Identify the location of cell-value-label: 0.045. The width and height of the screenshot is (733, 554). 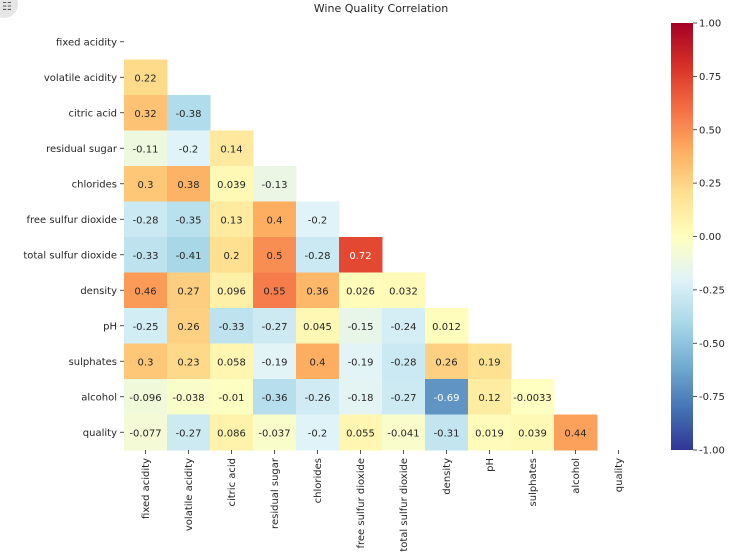
(317, 327).